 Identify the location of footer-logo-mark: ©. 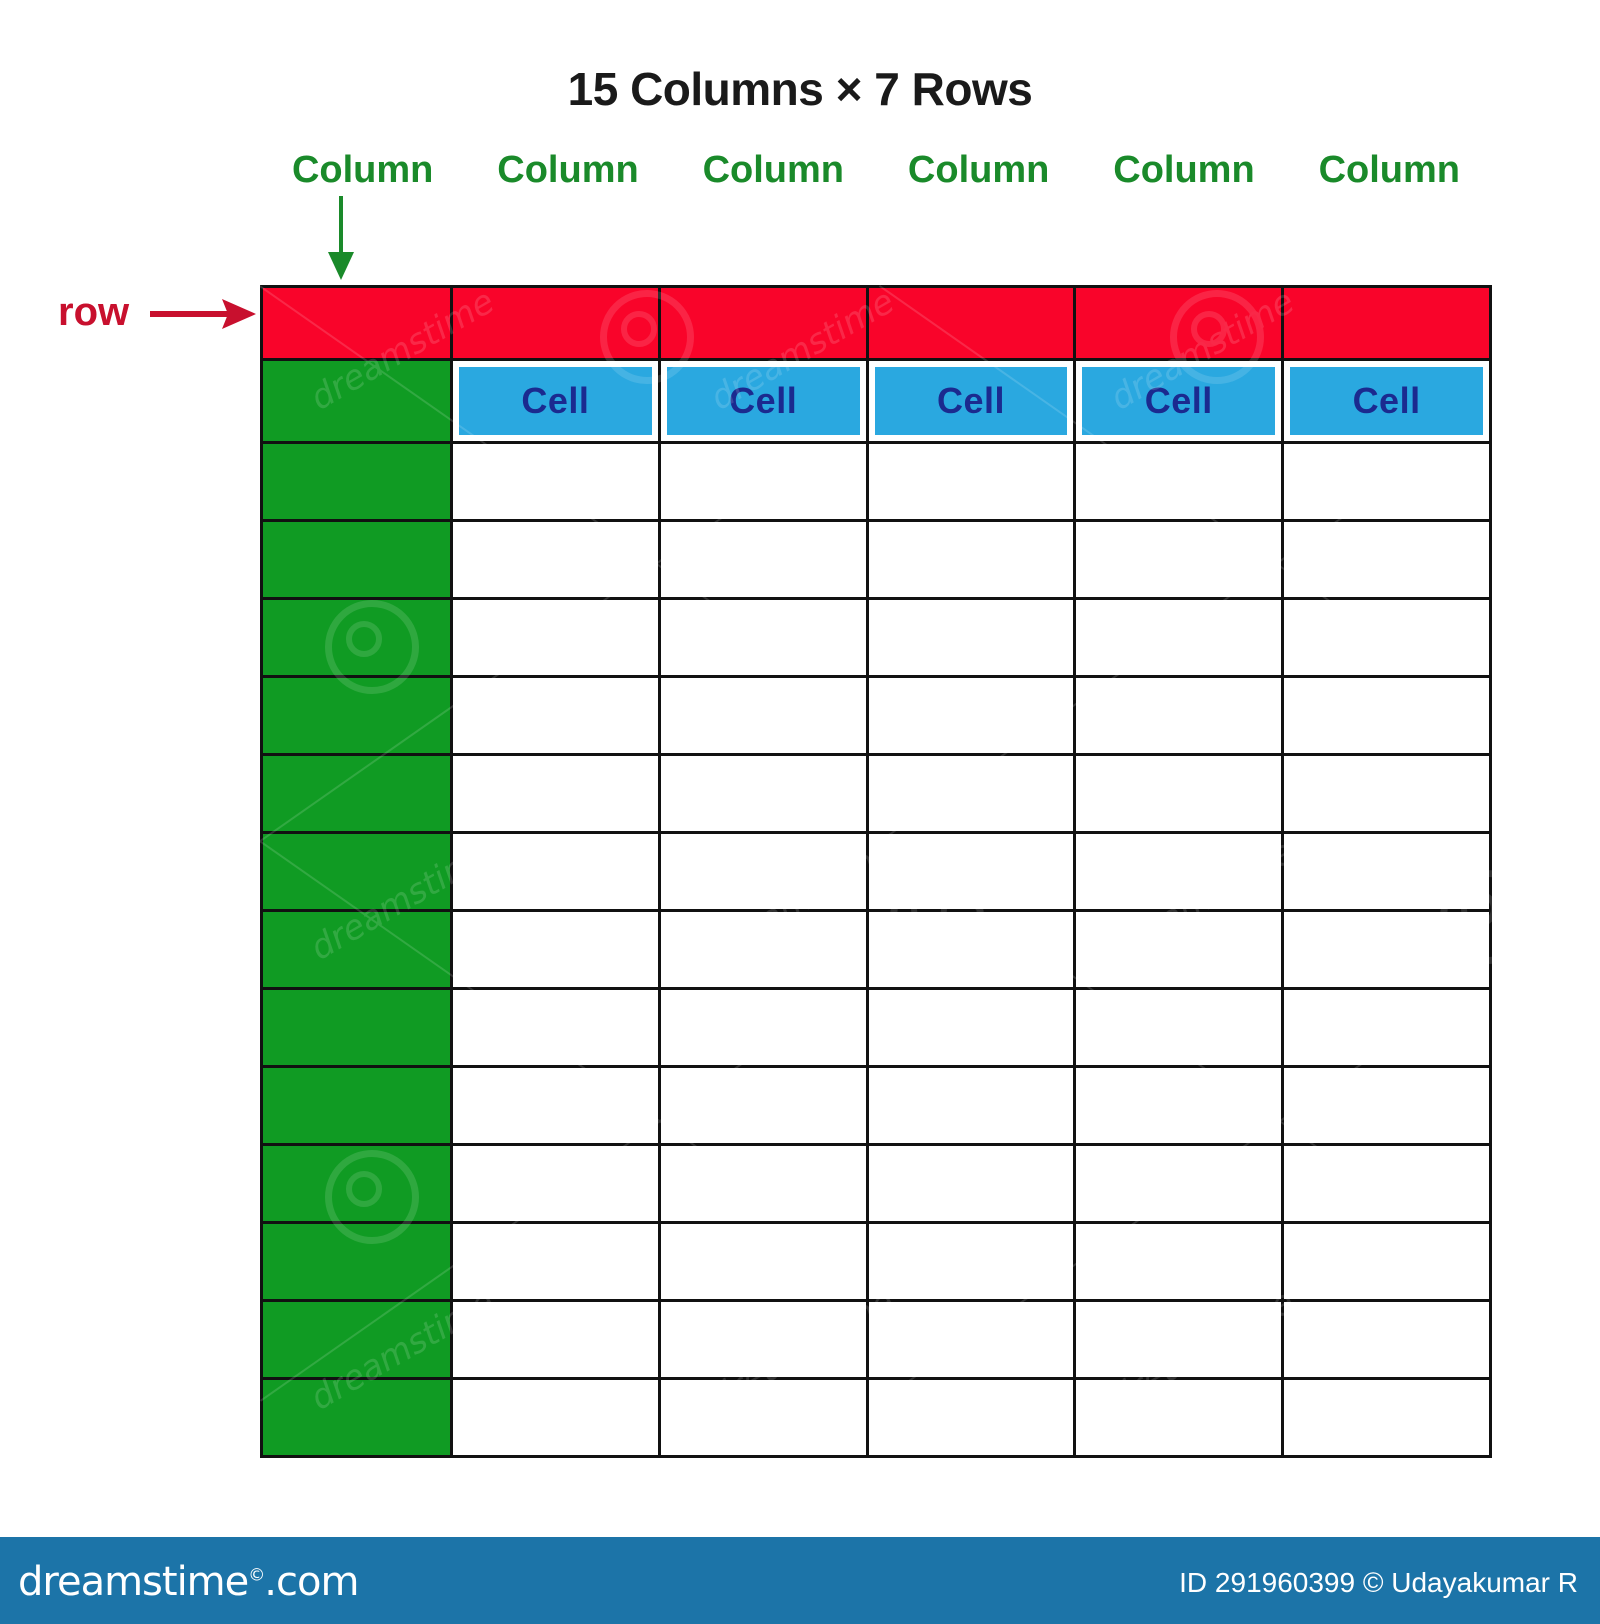
(256, 1575).